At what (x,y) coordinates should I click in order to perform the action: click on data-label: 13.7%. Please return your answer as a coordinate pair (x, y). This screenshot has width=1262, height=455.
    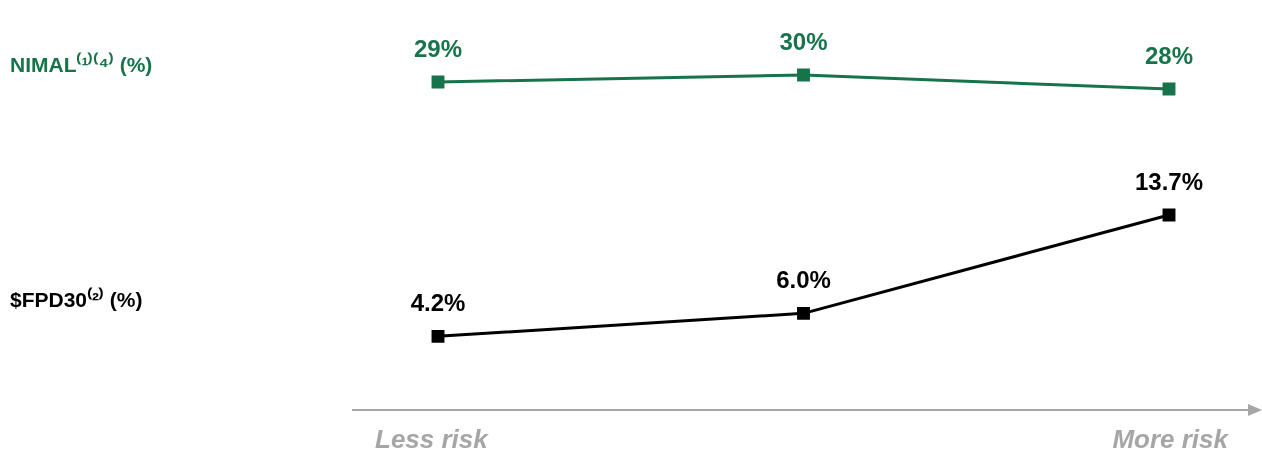
    Looking at the image, I should click on (1169, 181).